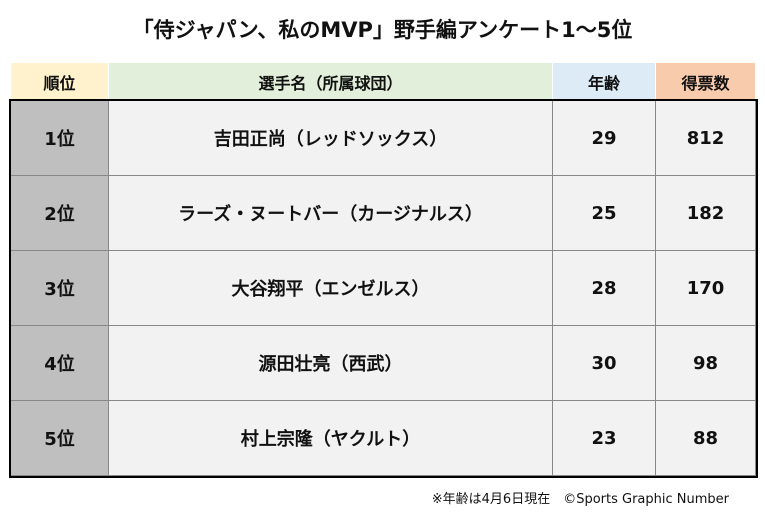 The image size is (765, 516). What do you see at coordinates (705, 81) in the screenshot?
I see `header-cell: 得票数` at bounding box center [705, 81].